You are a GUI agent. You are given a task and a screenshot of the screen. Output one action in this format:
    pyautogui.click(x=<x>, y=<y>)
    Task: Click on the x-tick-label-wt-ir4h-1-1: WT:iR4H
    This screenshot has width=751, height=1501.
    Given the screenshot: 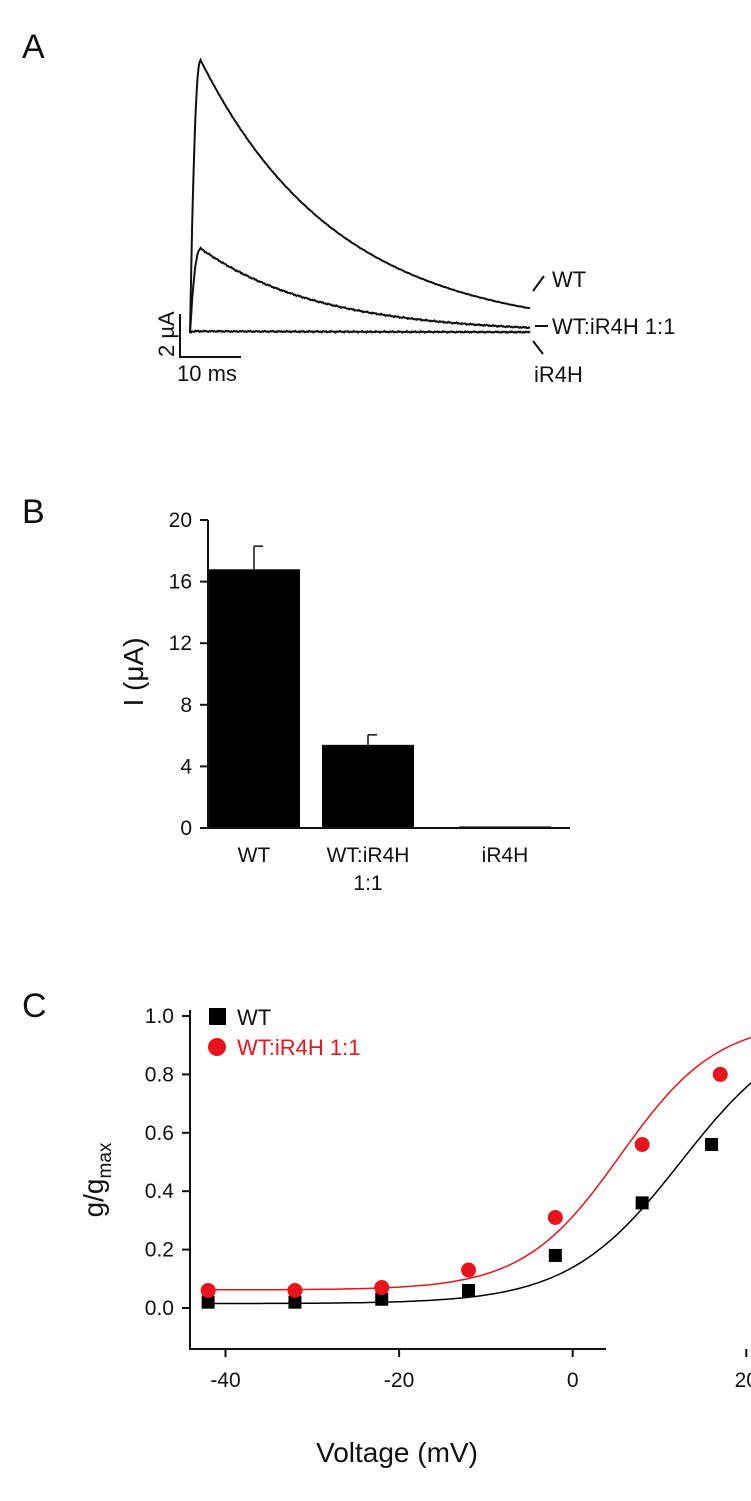 What is the action you would take?
    pyautogui.click(x=368, y=855)
    